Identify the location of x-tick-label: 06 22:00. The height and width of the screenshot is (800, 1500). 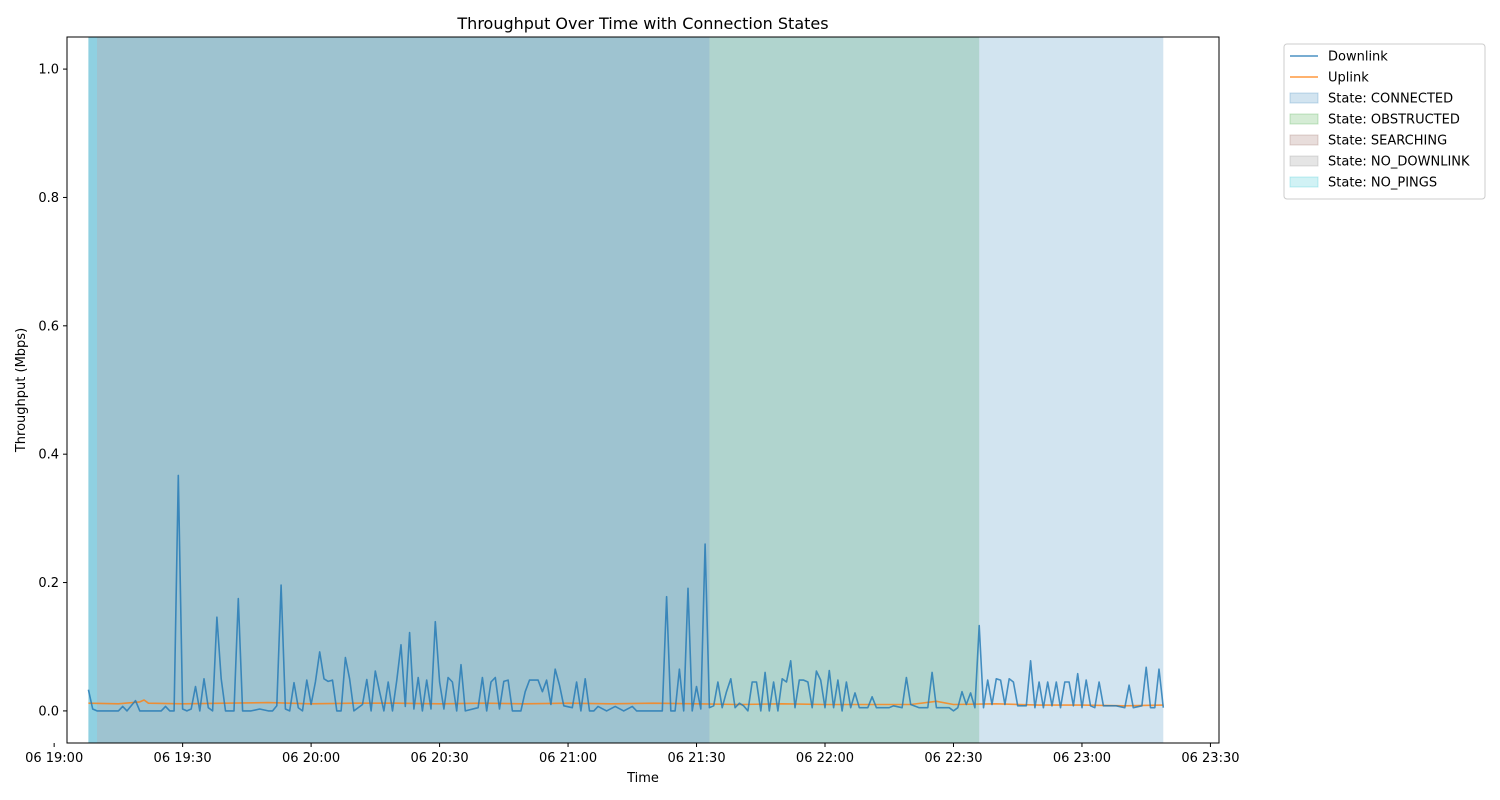
(825, 758).